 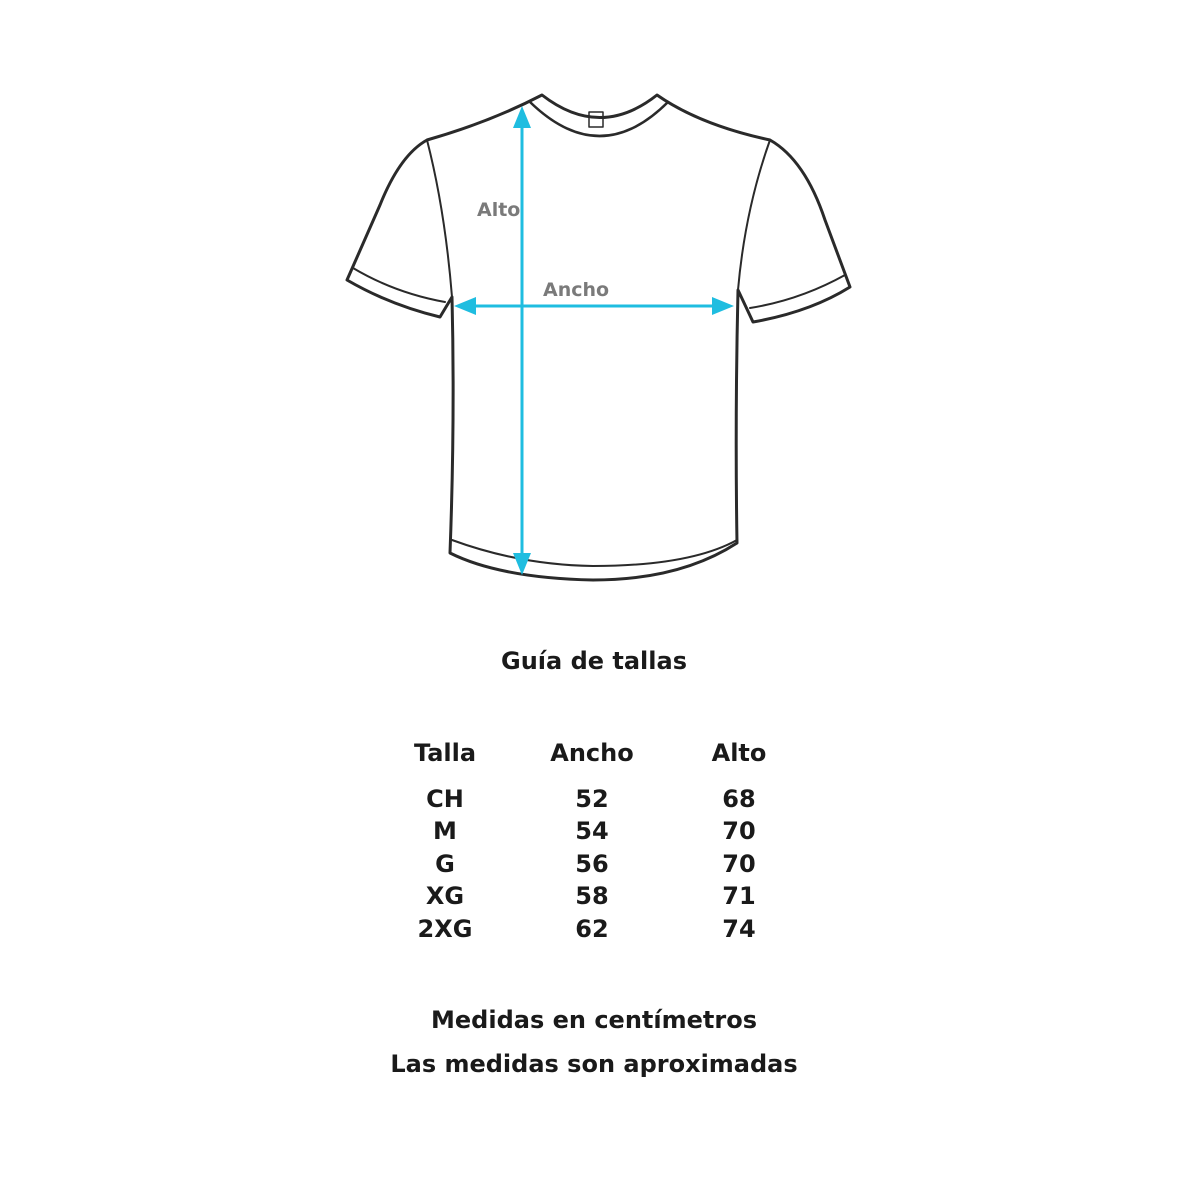 I want to click on hem-line, so click(x=594, y=553).